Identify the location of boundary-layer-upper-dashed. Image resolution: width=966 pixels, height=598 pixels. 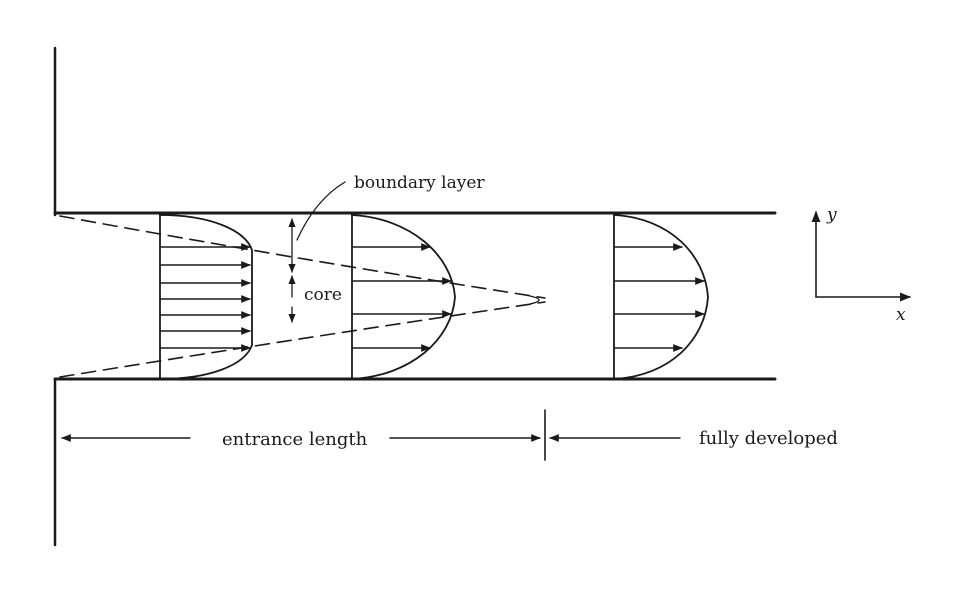
(302, 257).